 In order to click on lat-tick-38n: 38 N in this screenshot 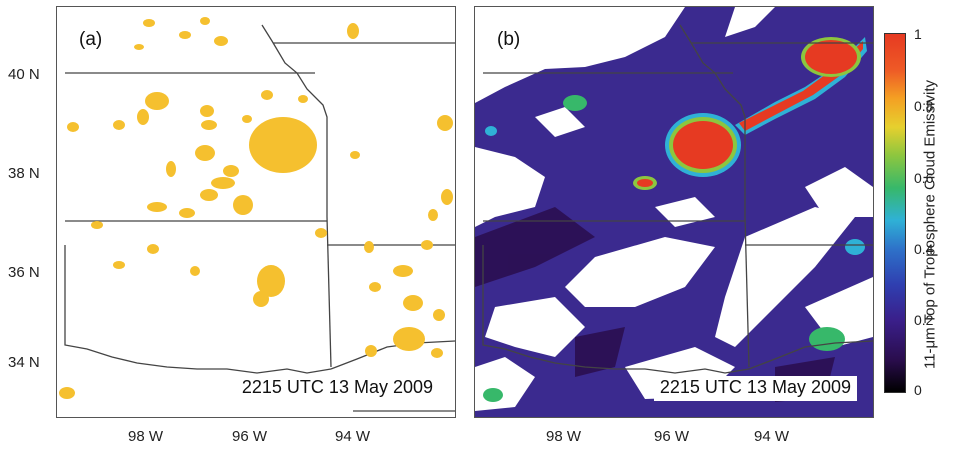, I will do `click(24, 173)`.